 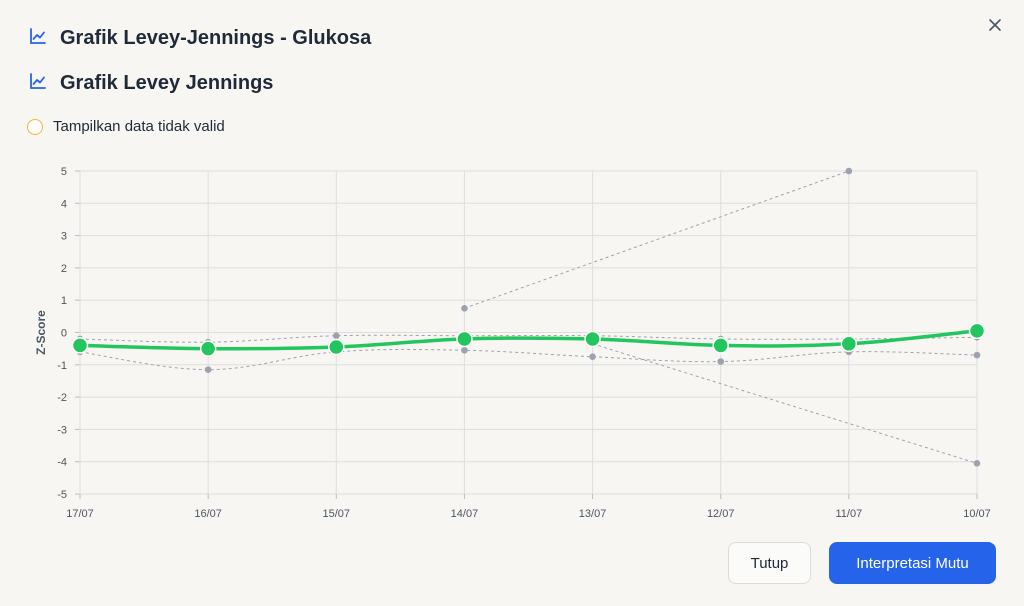 What do you see at coordinates (64, 204) in the screenshot?
I see `y-tick-label: 4` at bounding box center [64, 204].